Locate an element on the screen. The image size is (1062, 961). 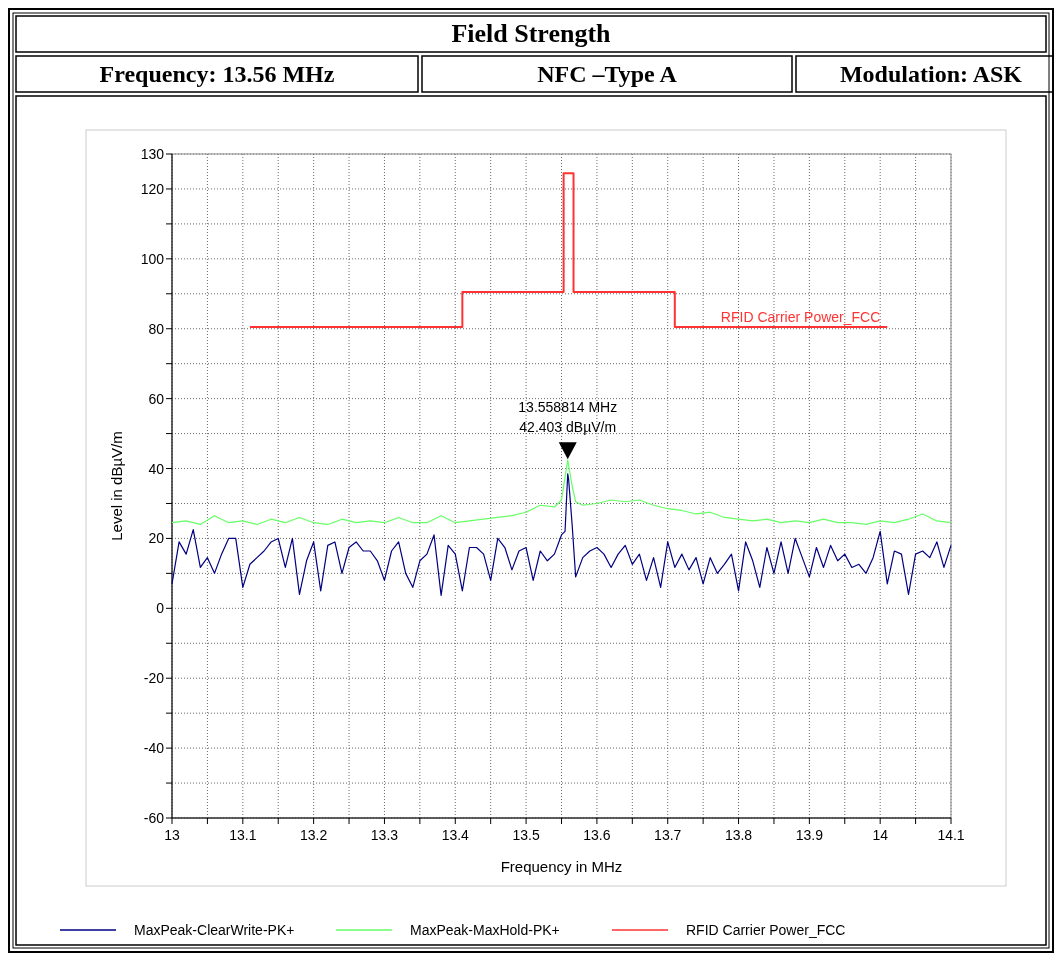
x-axis-title: Frequency in MHz is located at coordinates (561, 866).